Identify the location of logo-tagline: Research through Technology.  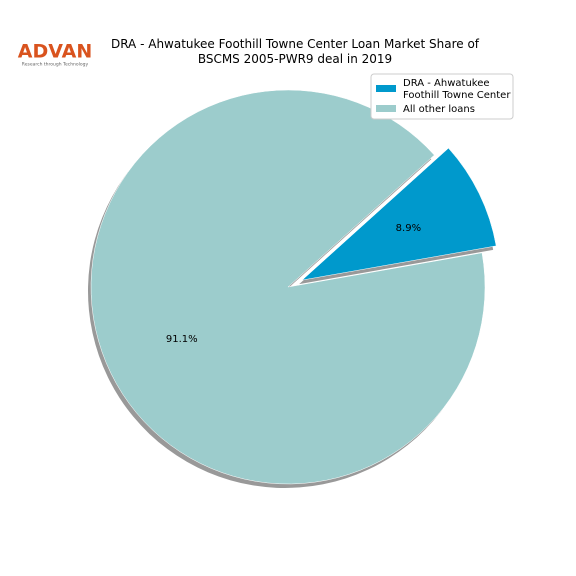
(55, 65).